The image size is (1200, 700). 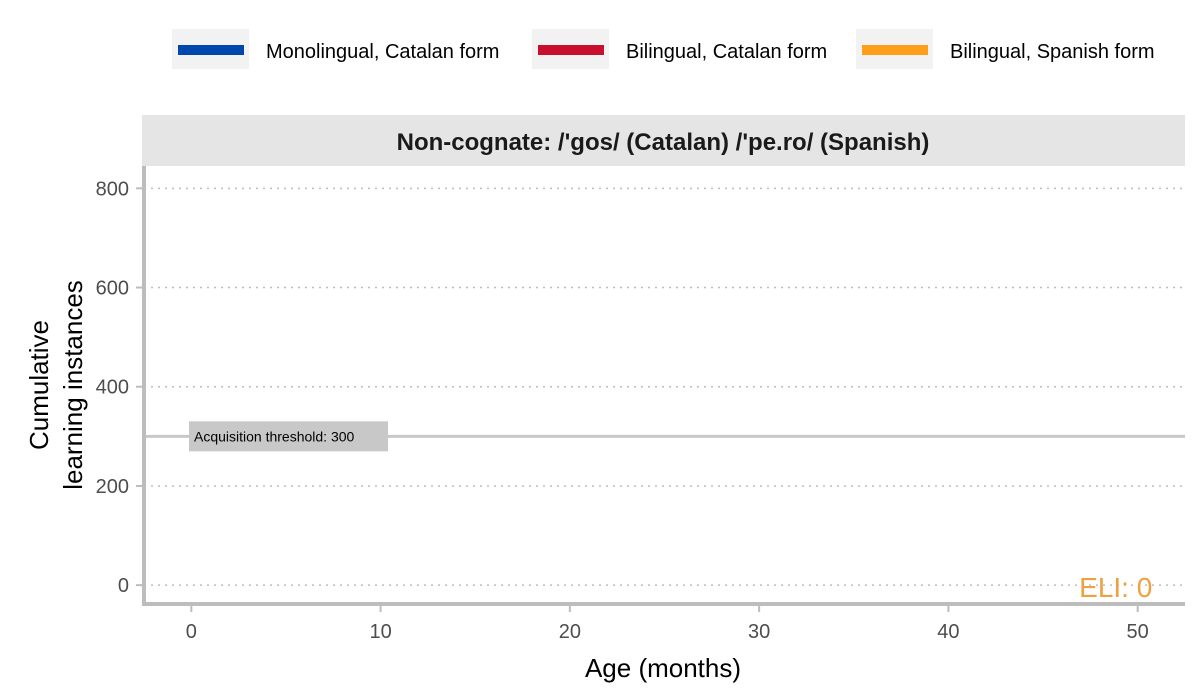 I want to click on y-axis-title: Cumulative learning instances, so click(x=56, y=385).